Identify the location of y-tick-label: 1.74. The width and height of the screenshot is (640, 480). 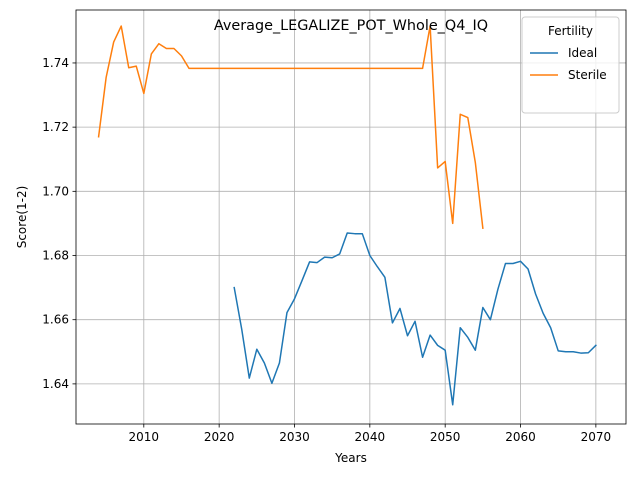
(55, 63).